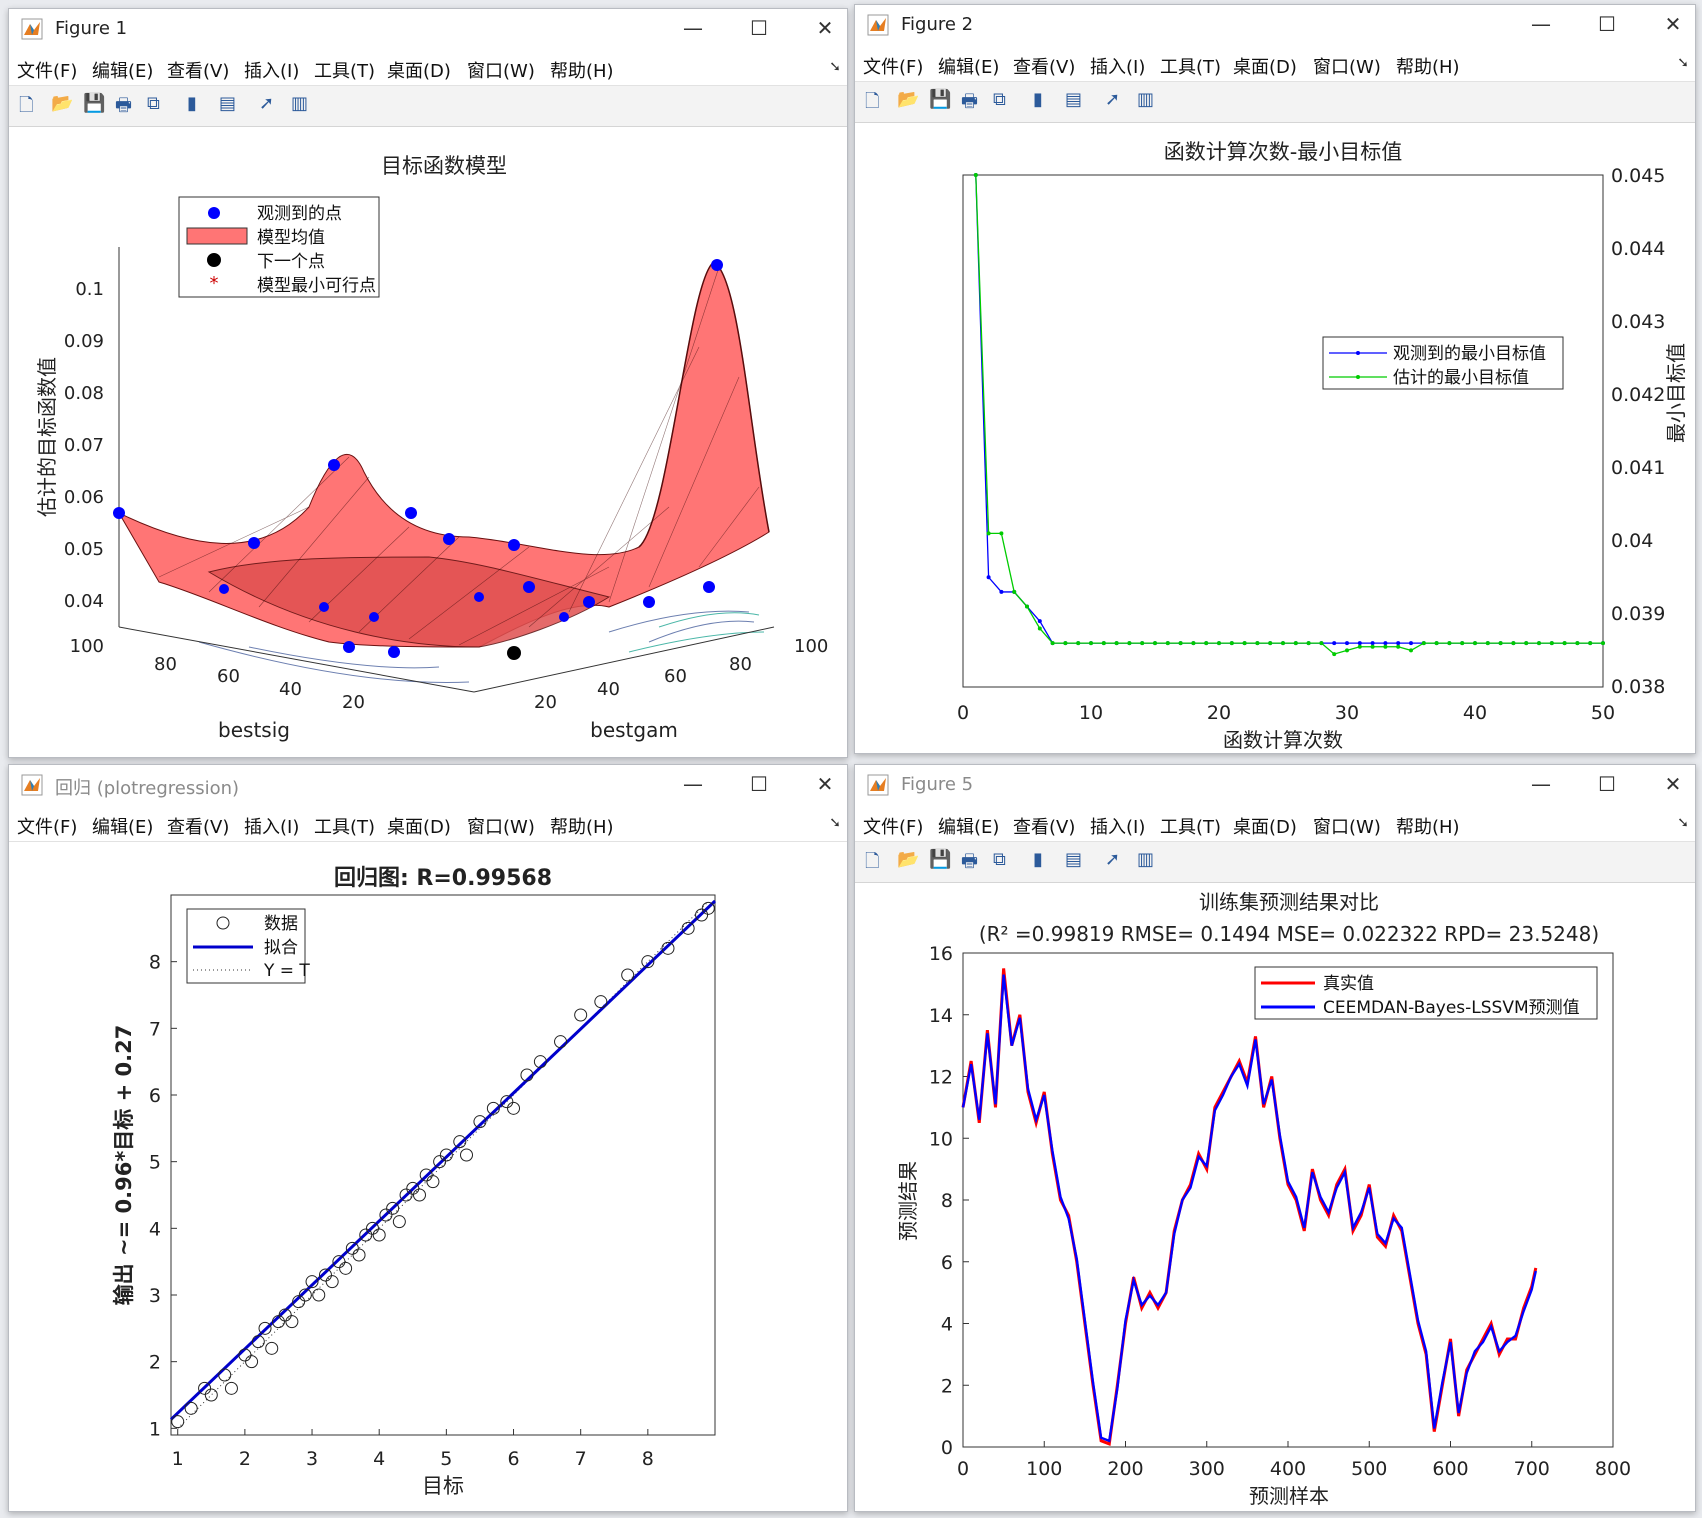 The height and width of the screenshot is (1518, 1702). Describe the element at coordinates (1275, 785) in the screenshot. I see `title-bar: Figure 5 — ☐ ✕` at that location.